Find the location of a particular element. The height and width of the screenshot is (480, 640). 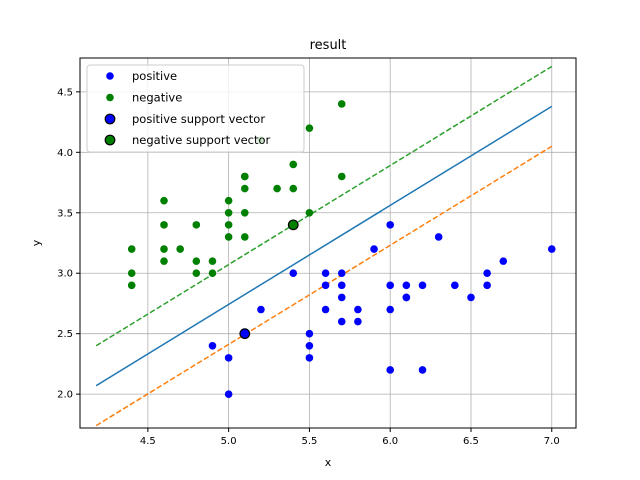

legend-label-positive-support-vector: positive support vector is located at coordinates (198, 119).